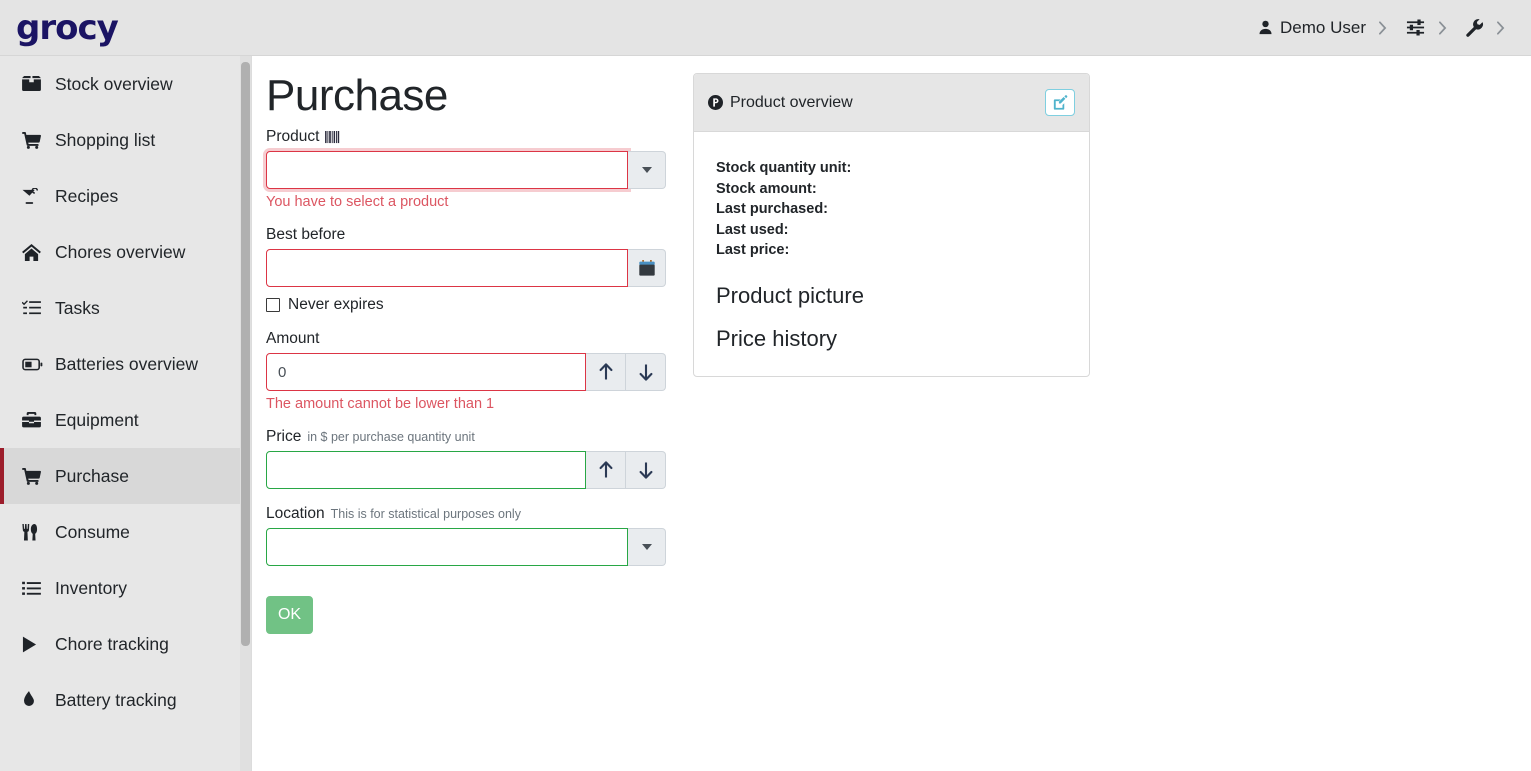  Describe the element at coordinates (67, 27) in the screenshot. I see `app-logo: grocy` at that location.